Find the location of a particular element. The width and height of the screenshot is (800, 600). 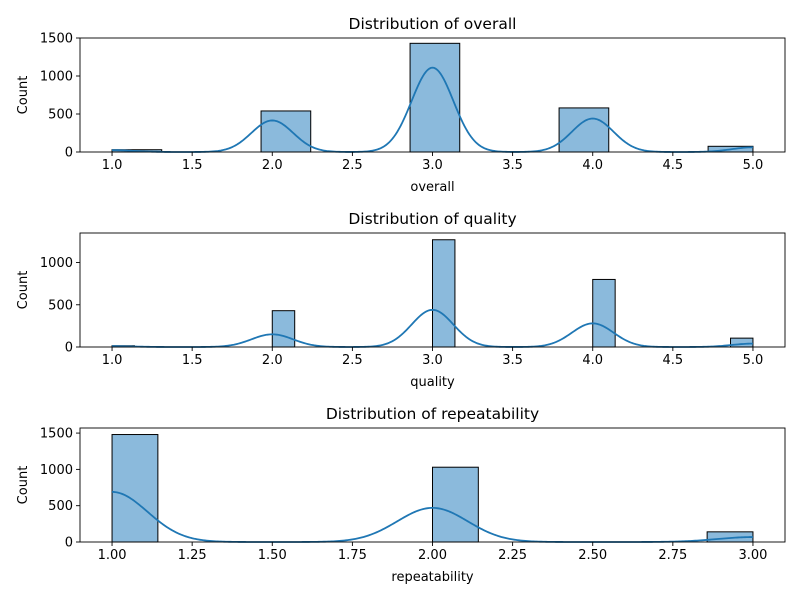

x-tick-label: 1.25 is located at coordinates (192, 555).